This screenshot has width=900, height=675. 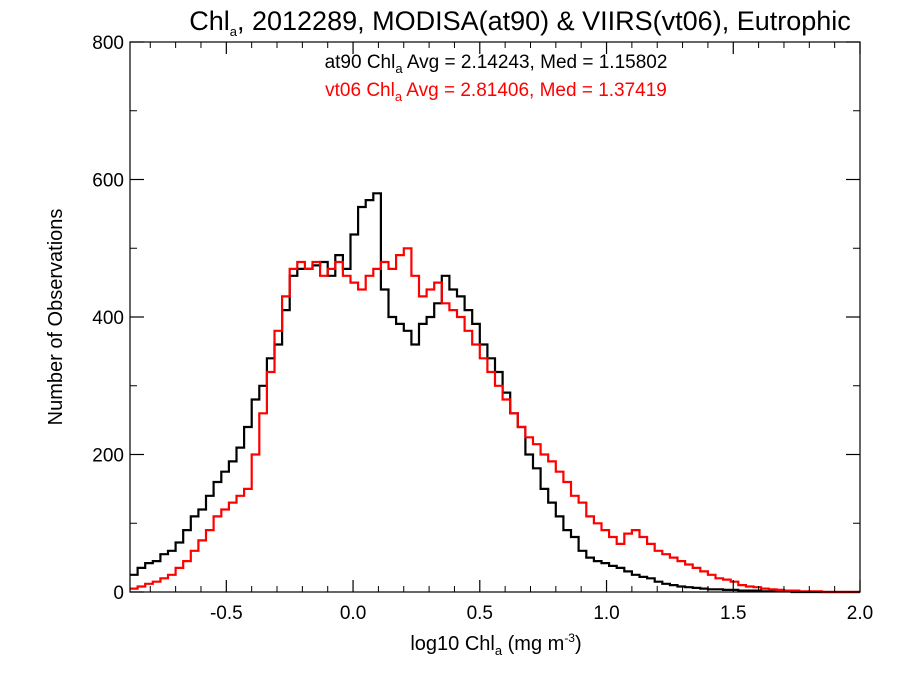 What do you see at coordinates (399, 68) in the screenshot?
I see `annotation-at90-sub: a` at bounding box center [399, 68].